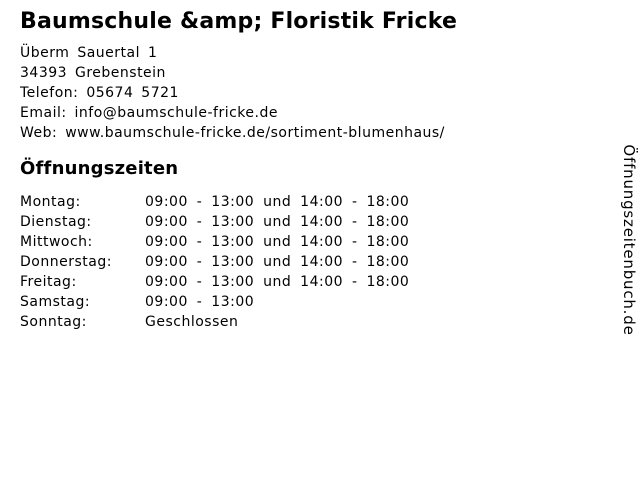 The width and height of the screenshot is (640, 480). What do you see at coordinates (99, 168) in the screenshot?
I see `opening-hours-heading: Öffnungszeiten` at bounding box center [99, 168].